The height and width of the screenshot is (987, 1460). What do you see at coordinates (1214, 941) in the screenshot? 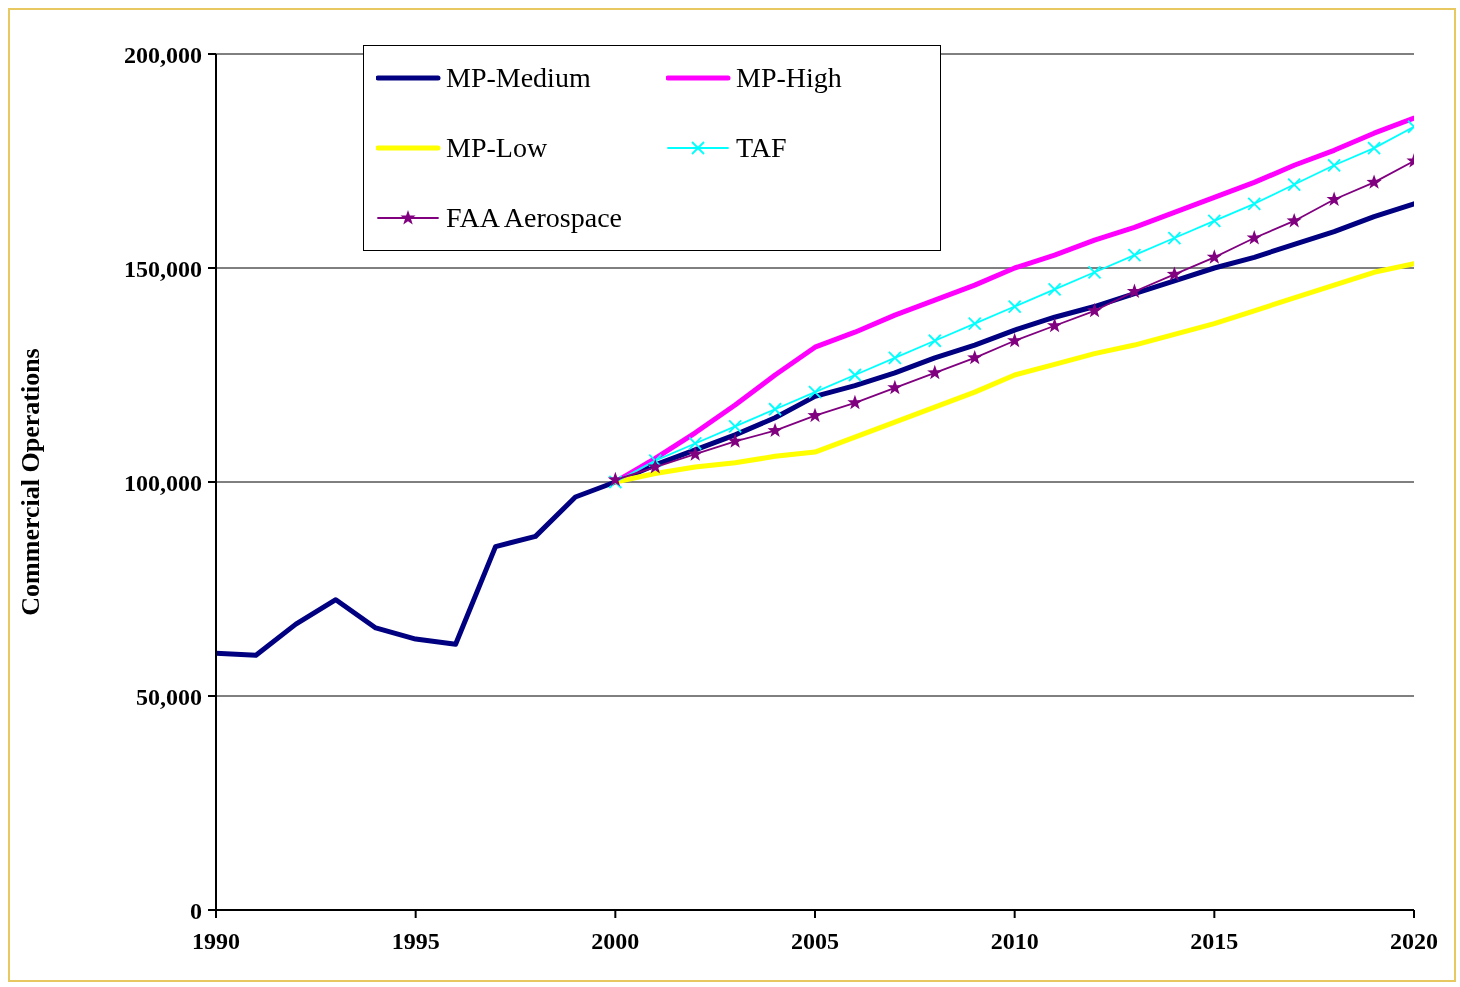
I see `x-tick-label: 2015` at bounding box center [1214, 941].